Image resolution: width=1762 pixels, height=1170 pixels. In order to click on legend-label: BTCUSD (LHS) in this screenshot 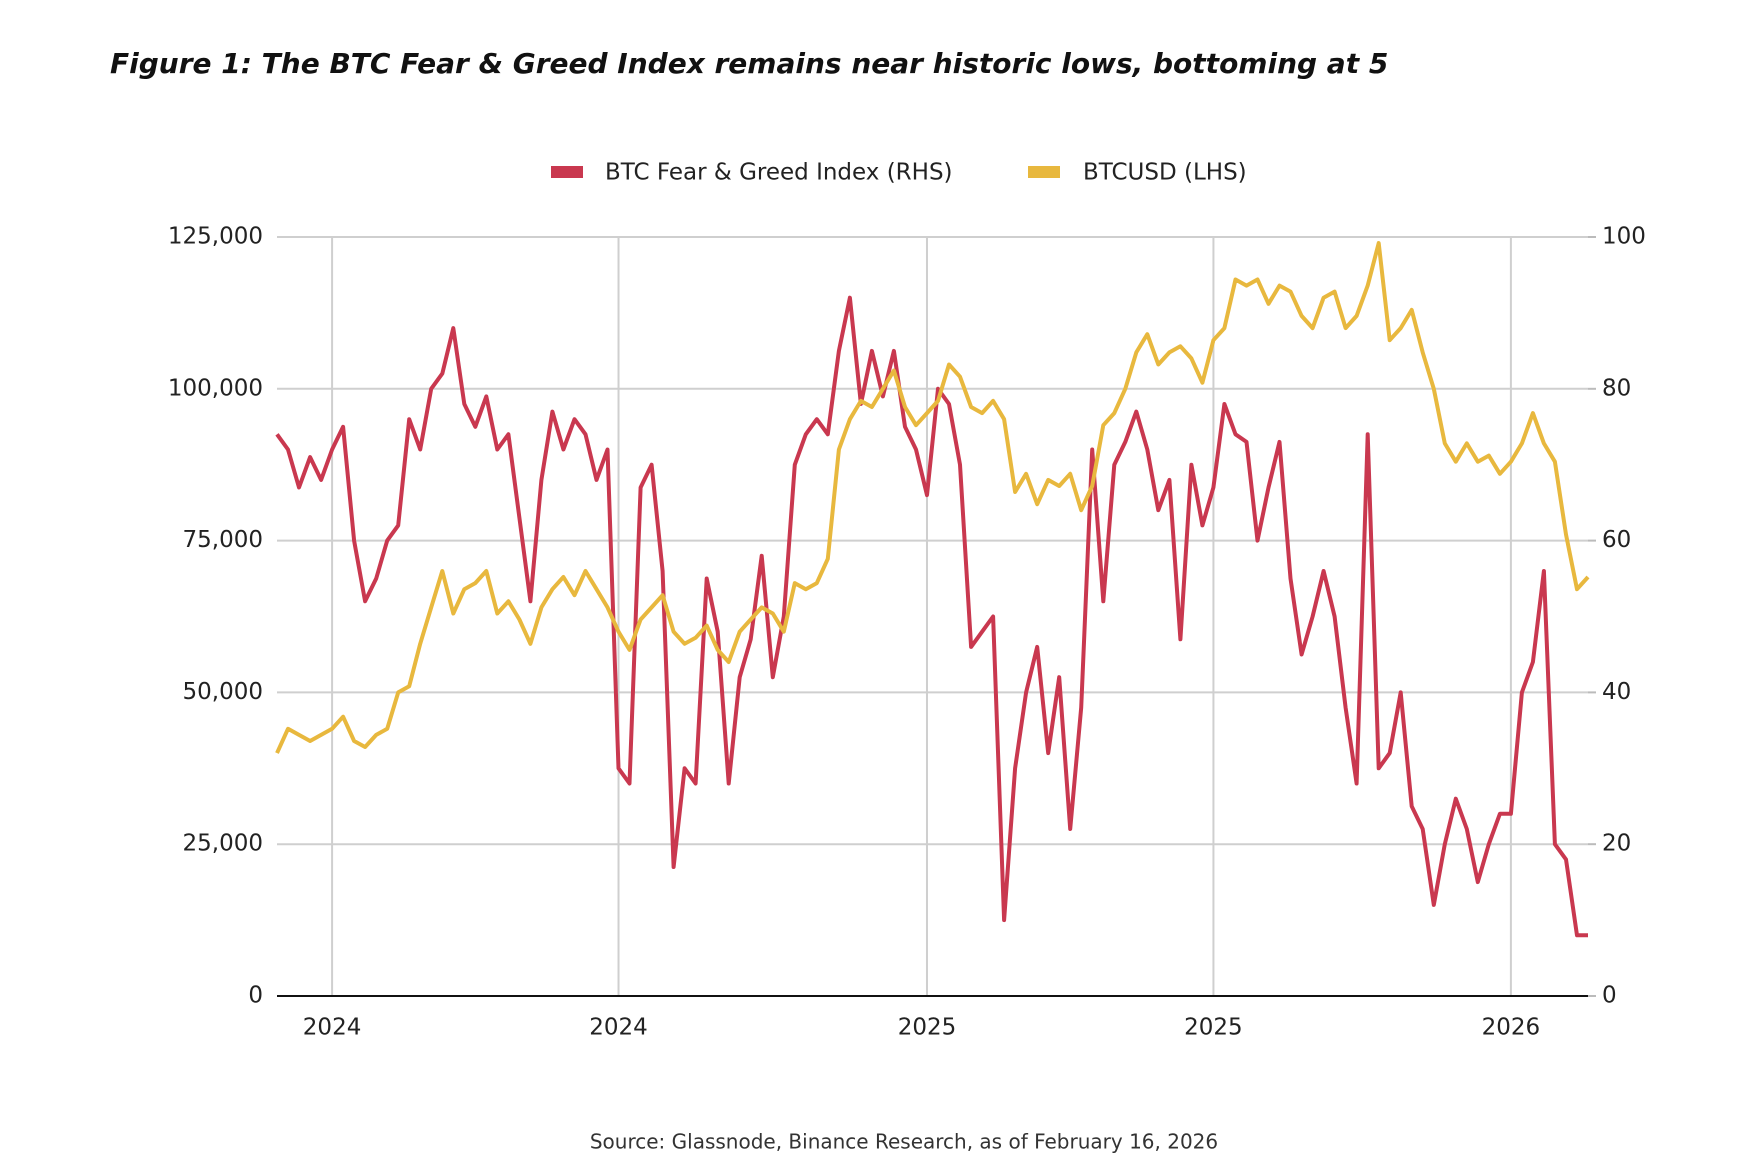, I will do `click(1165, 173)`.